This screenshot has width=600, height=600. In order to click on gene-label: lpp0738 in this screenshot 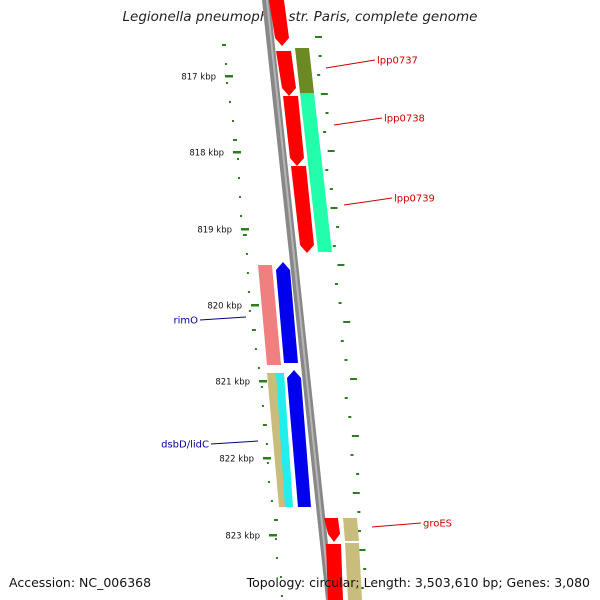, I will do `click(404, 119)`.